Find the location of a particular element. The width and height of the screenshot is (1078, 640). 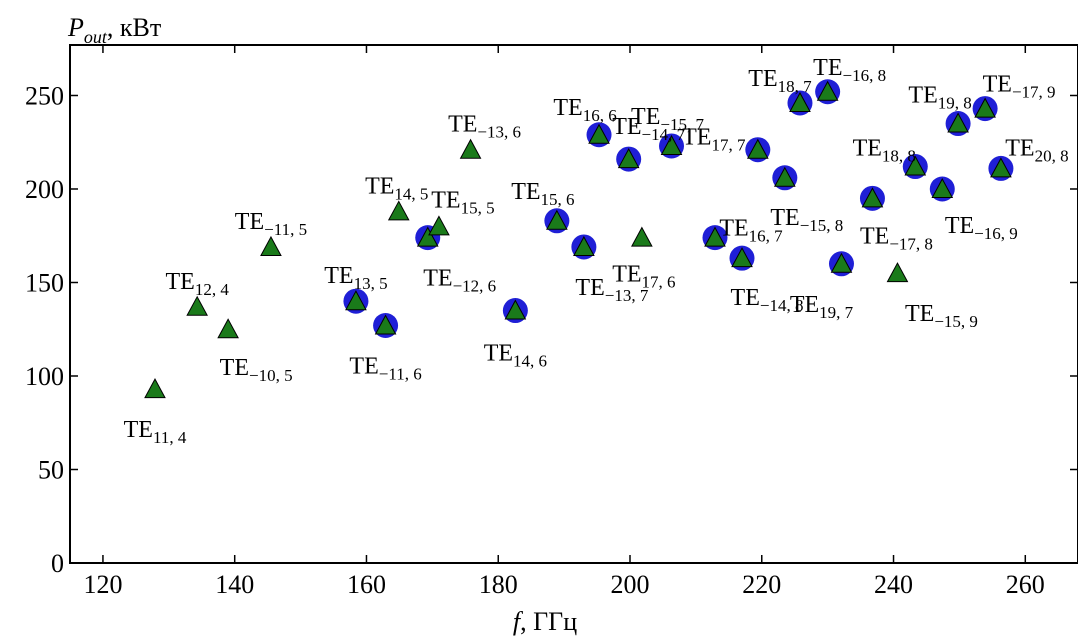

y-tick-label: 100 is located at coordinates (44, 376).